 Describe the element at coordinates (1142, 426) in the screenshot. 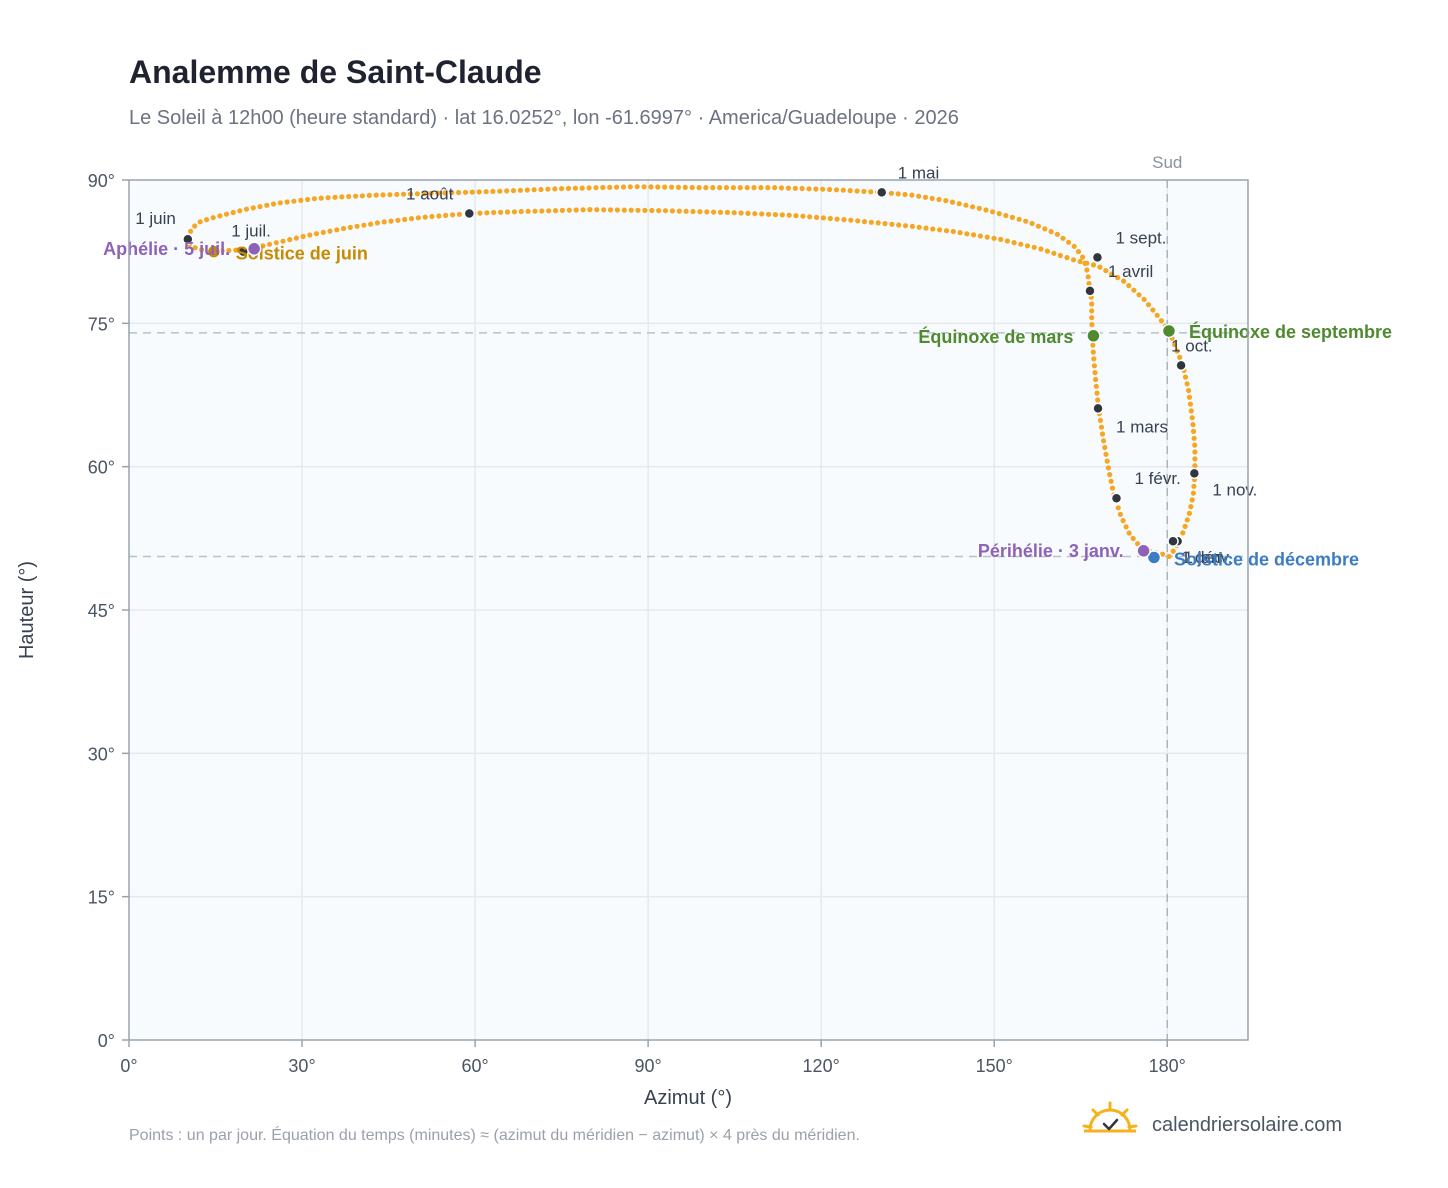

I see `month-label: 1 mars` at that location.